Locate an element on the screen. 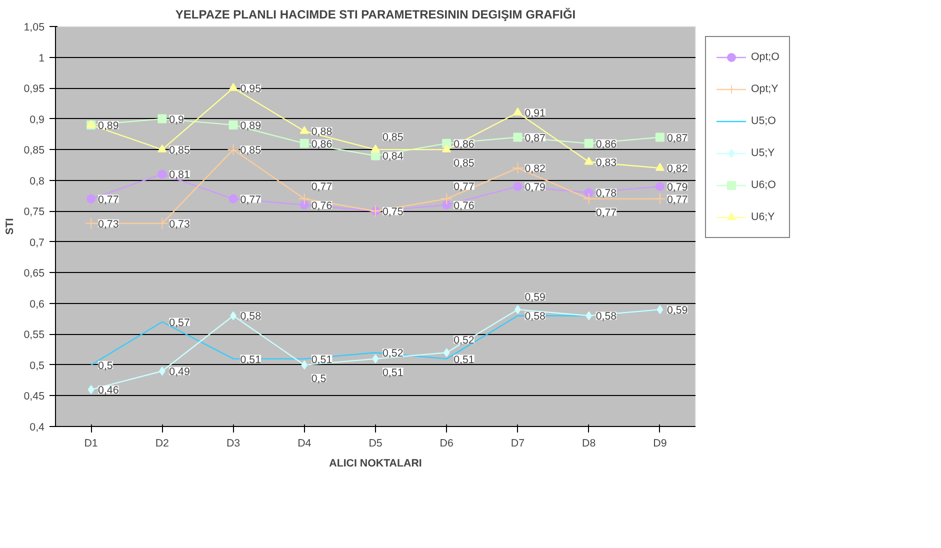 This screenshot has width=941, height=548. x-tick-label: D4 is located at coordinates (305, 444).